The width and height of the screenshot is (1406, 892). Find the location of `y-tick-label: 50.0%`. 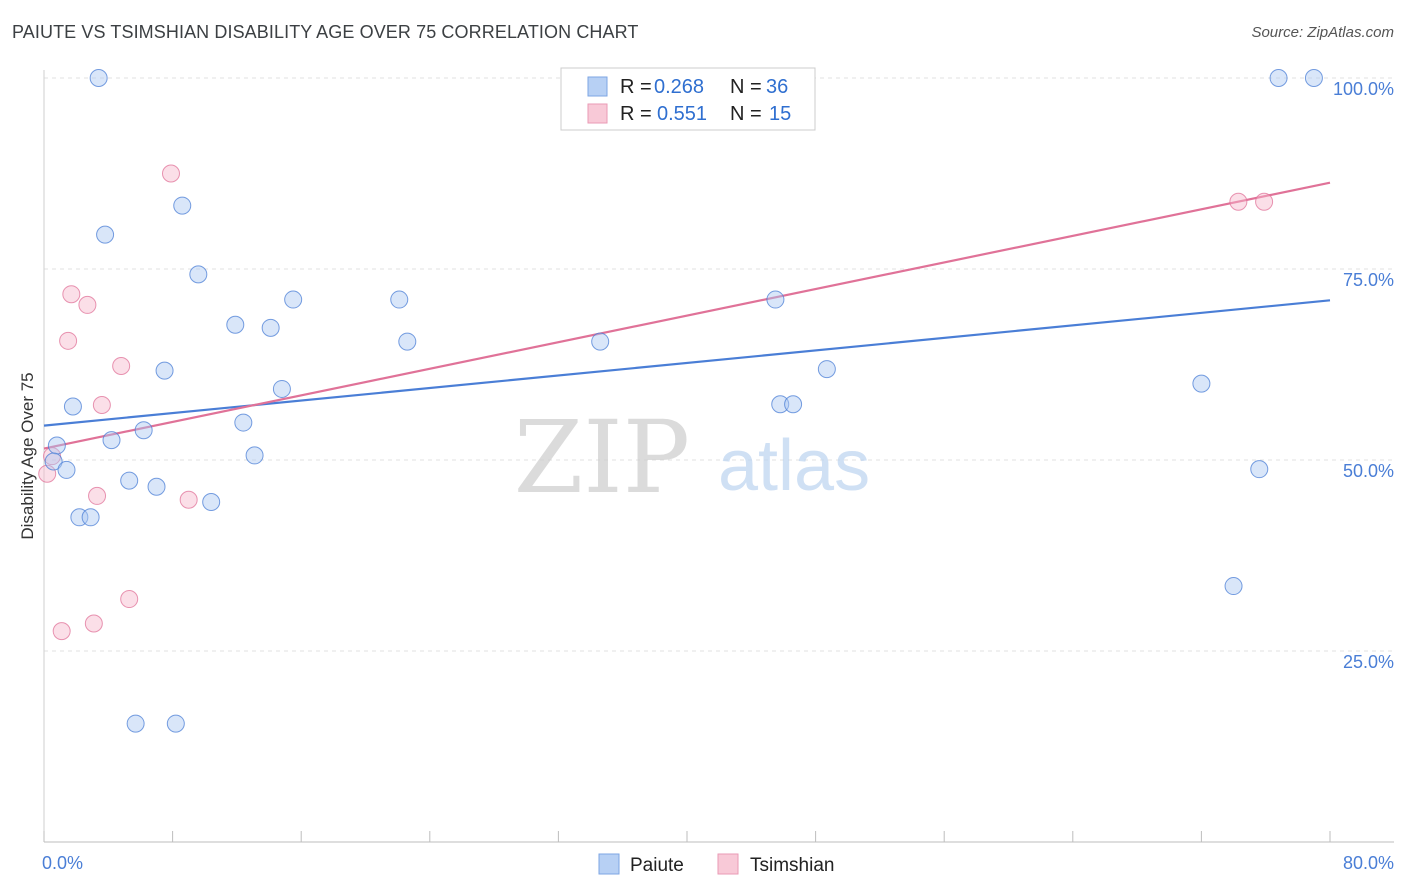

y-tick-label: 50.0% is located at coordinates (1368, 471).